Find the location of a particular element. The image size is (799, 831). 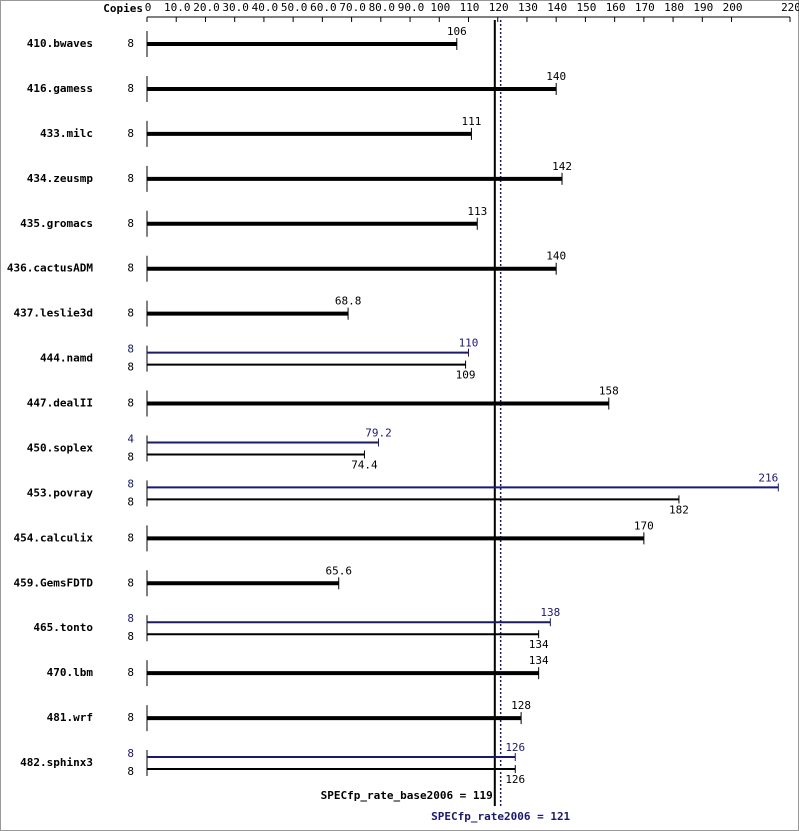

x-tick-label: 190 is located at coordinates (703, 7).